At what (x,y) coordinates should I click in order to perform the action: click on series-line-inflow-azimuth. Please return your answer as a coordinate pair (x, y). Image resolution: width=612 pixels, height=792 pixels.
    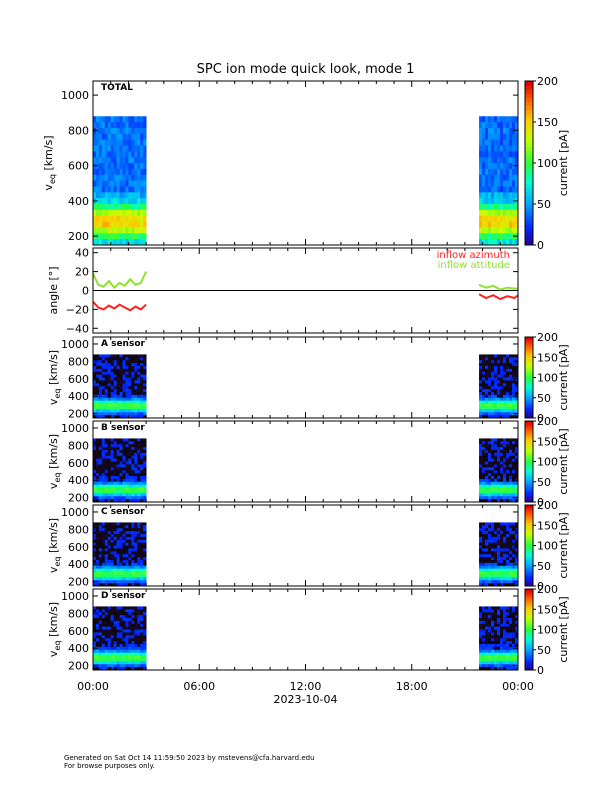
    Looking at the image, I should click on (119, 306).